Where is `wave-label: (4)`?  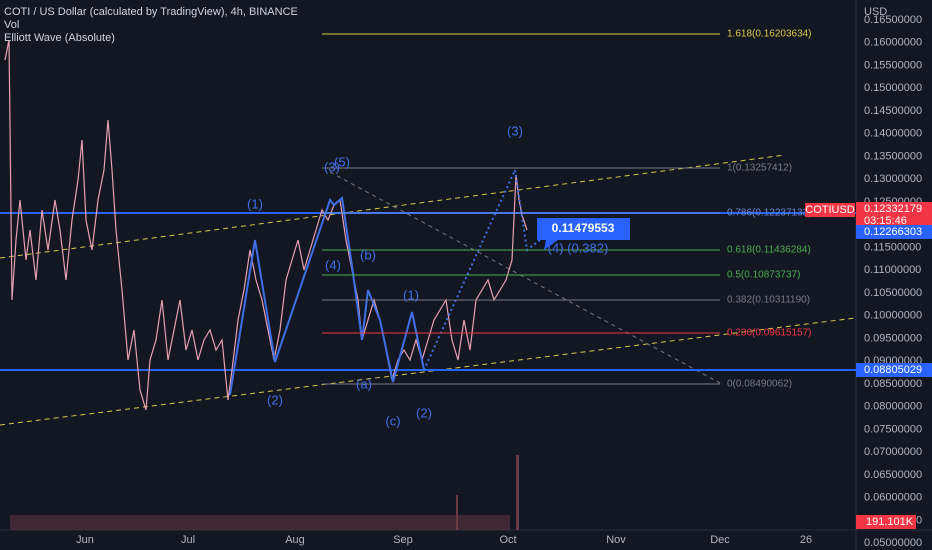
wave-label: (4) is located at coordinates (333, 264).